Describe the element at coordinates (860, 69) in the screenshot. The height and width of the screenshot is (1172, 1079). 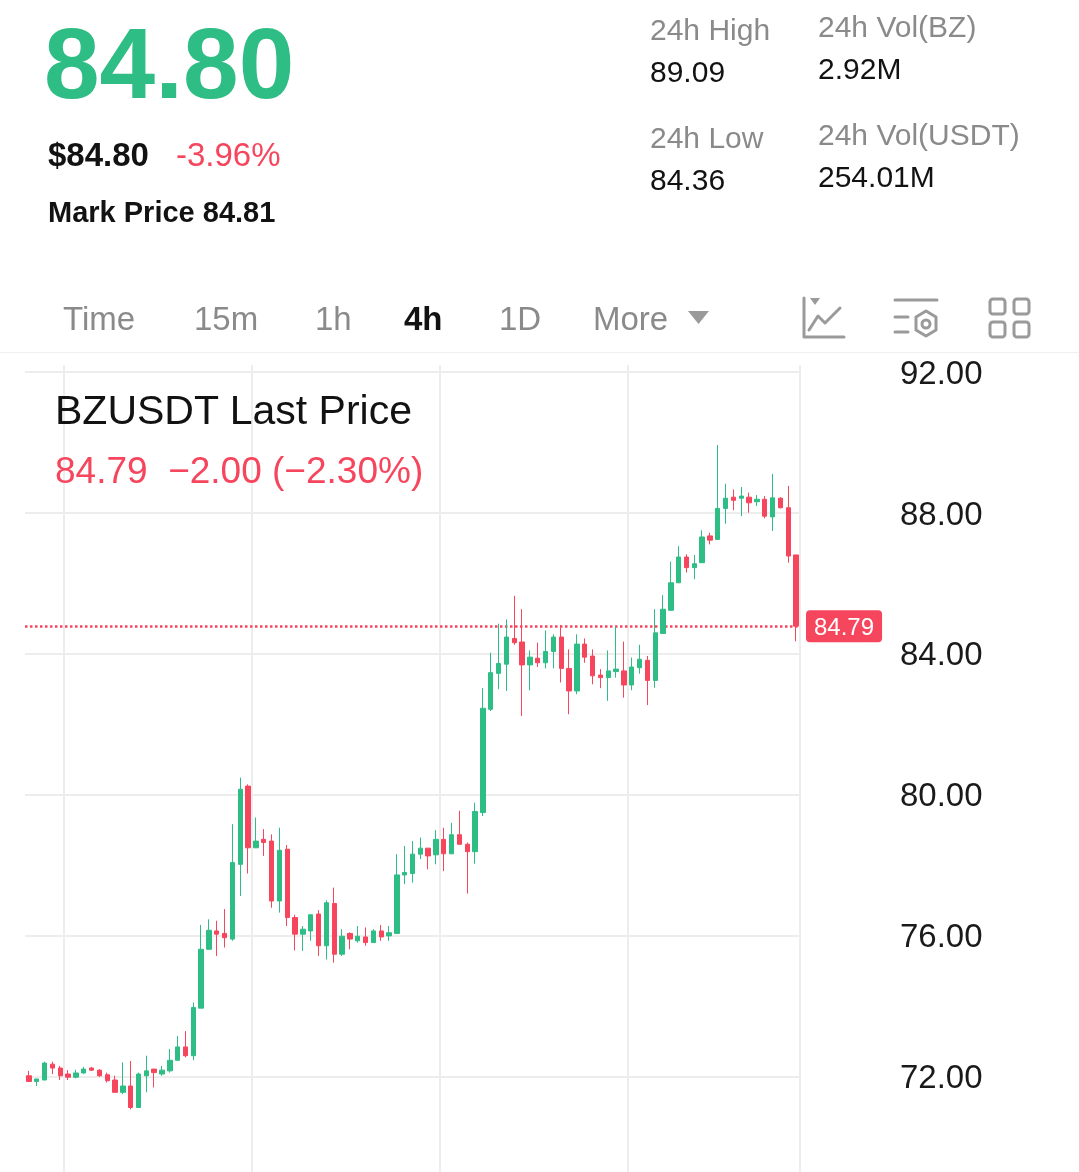
I see `text: 2.92M` at that location.